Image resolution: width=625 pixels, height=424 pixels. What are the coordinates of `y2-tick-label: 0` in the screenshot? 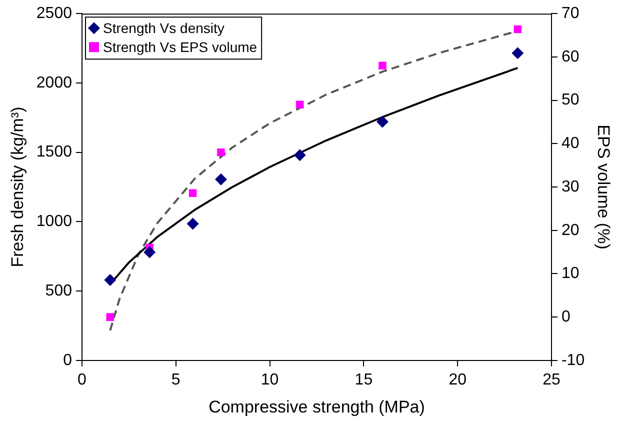 It's located at (565, 317).